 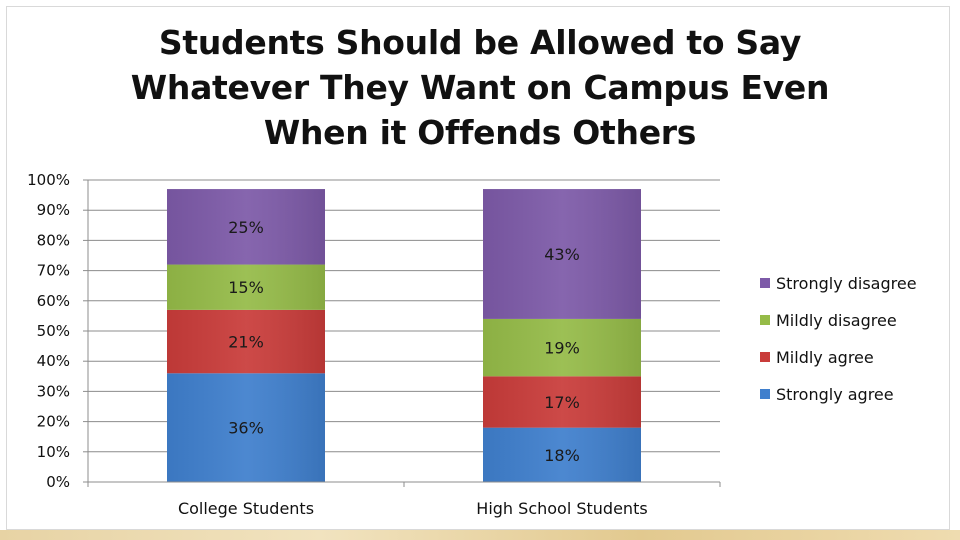 I want to click on legend-label: Mildly disagree, so click(x=836, y=320).